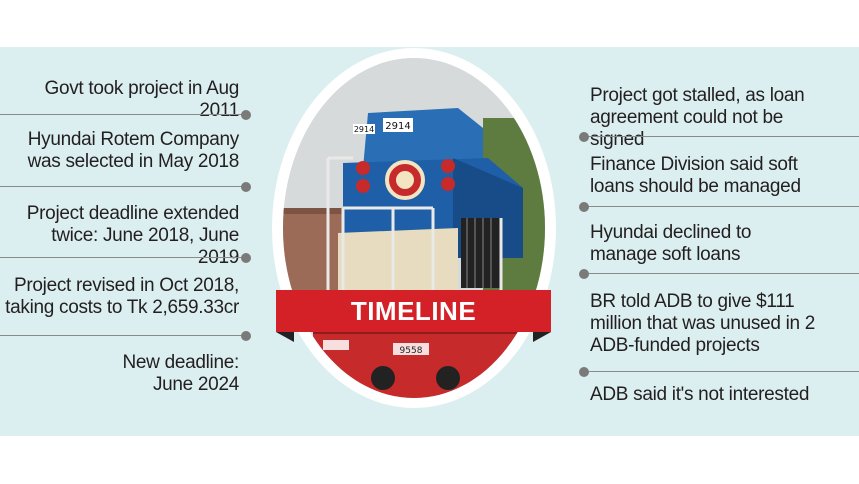 The height and width of the screenshot is (484, 859). I want to click on timeline-item-5: New deadline: June 2024, so click(180, 373).